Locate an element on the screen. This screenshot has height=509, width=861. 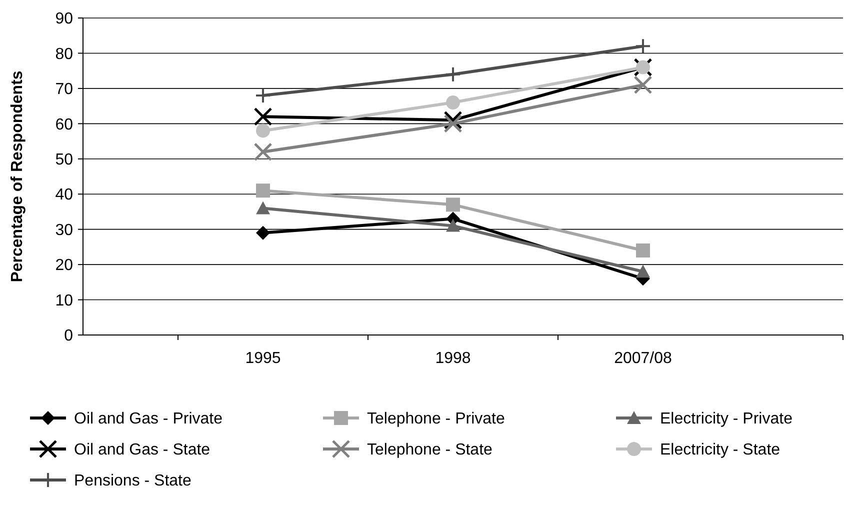
y-tick-label: 70 is located at coordinates (64, 89).